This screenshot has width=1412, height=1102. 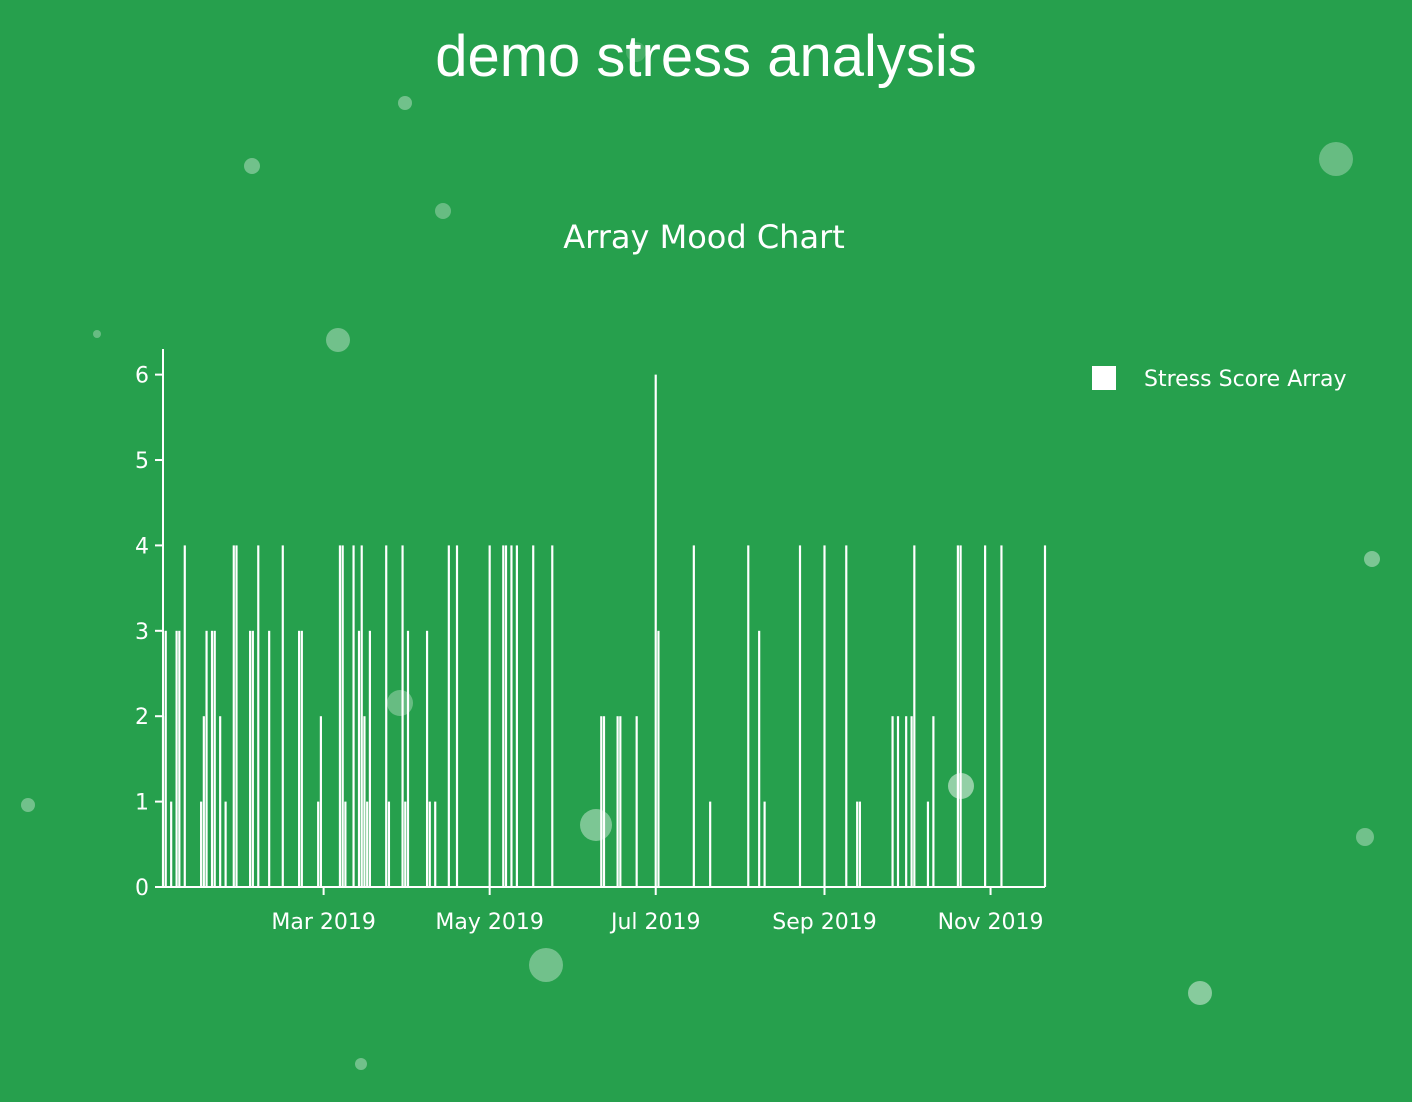 What do you see at coordinates (1104, 378) in the screenshot?
I see `legend-swatch` at bounding box center [1104, 378].